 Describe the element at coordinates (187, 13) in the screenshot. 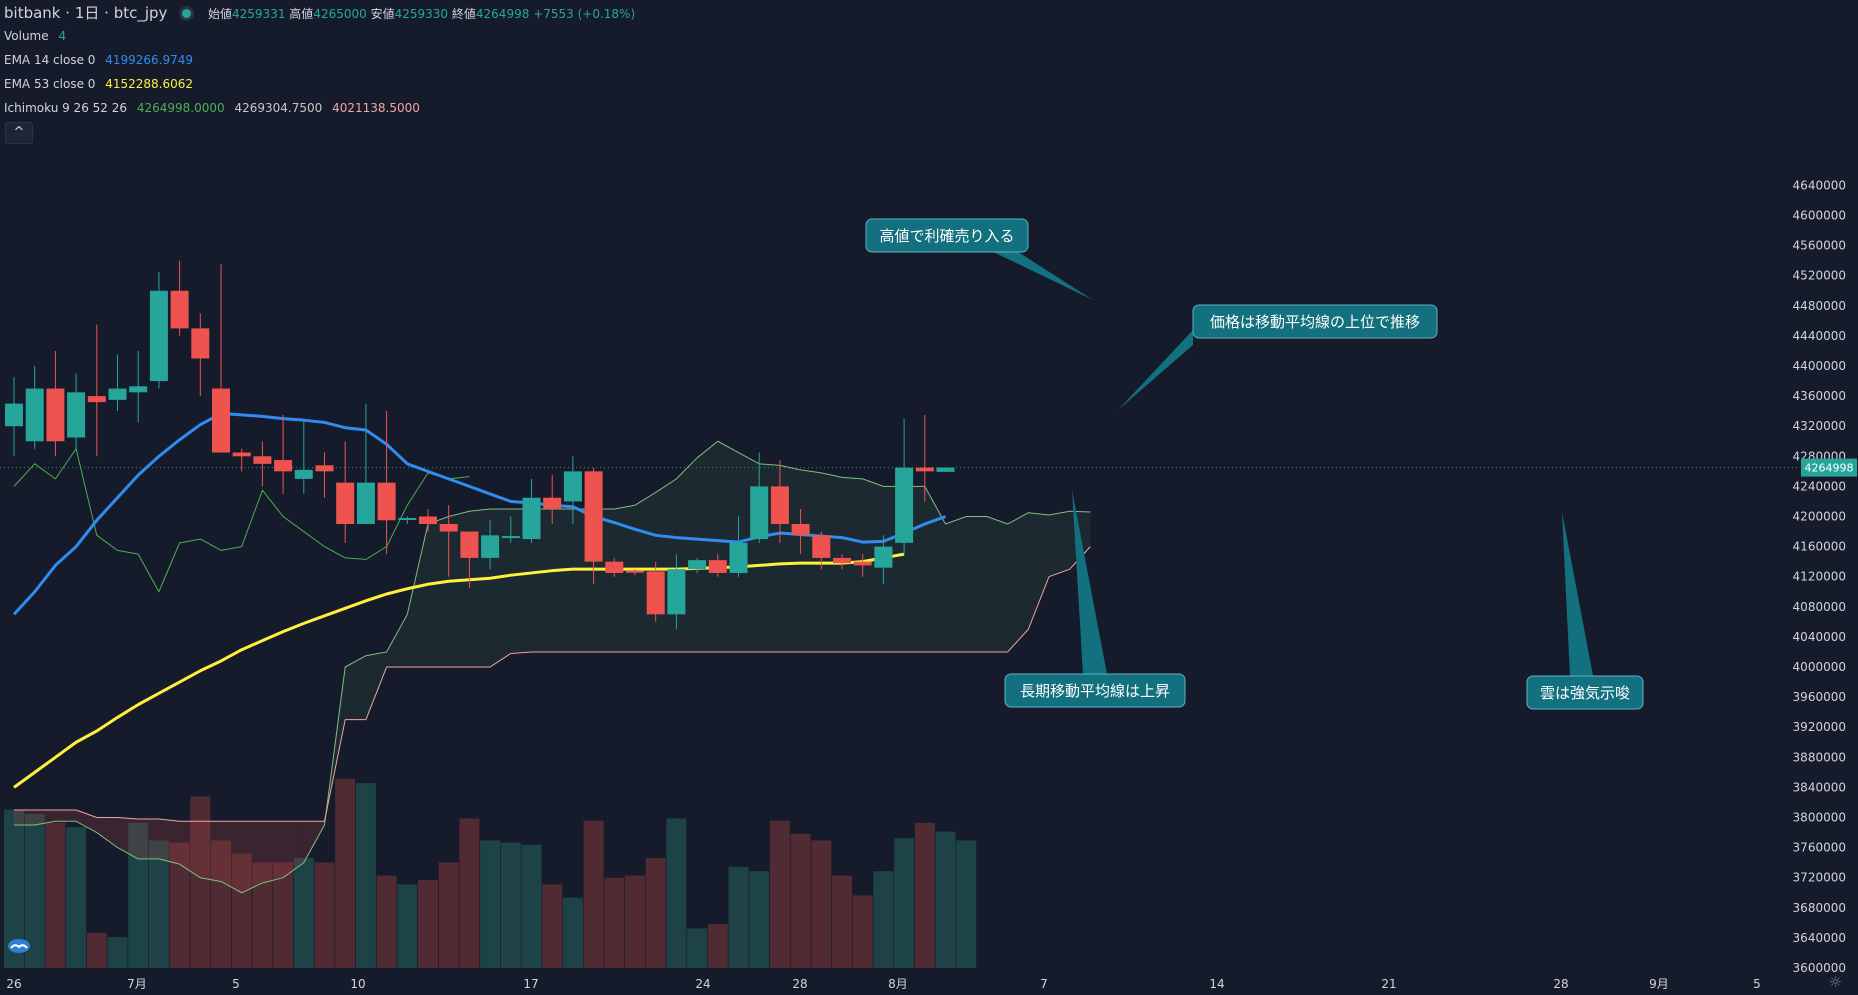

I see `market-status-icon` at that location.